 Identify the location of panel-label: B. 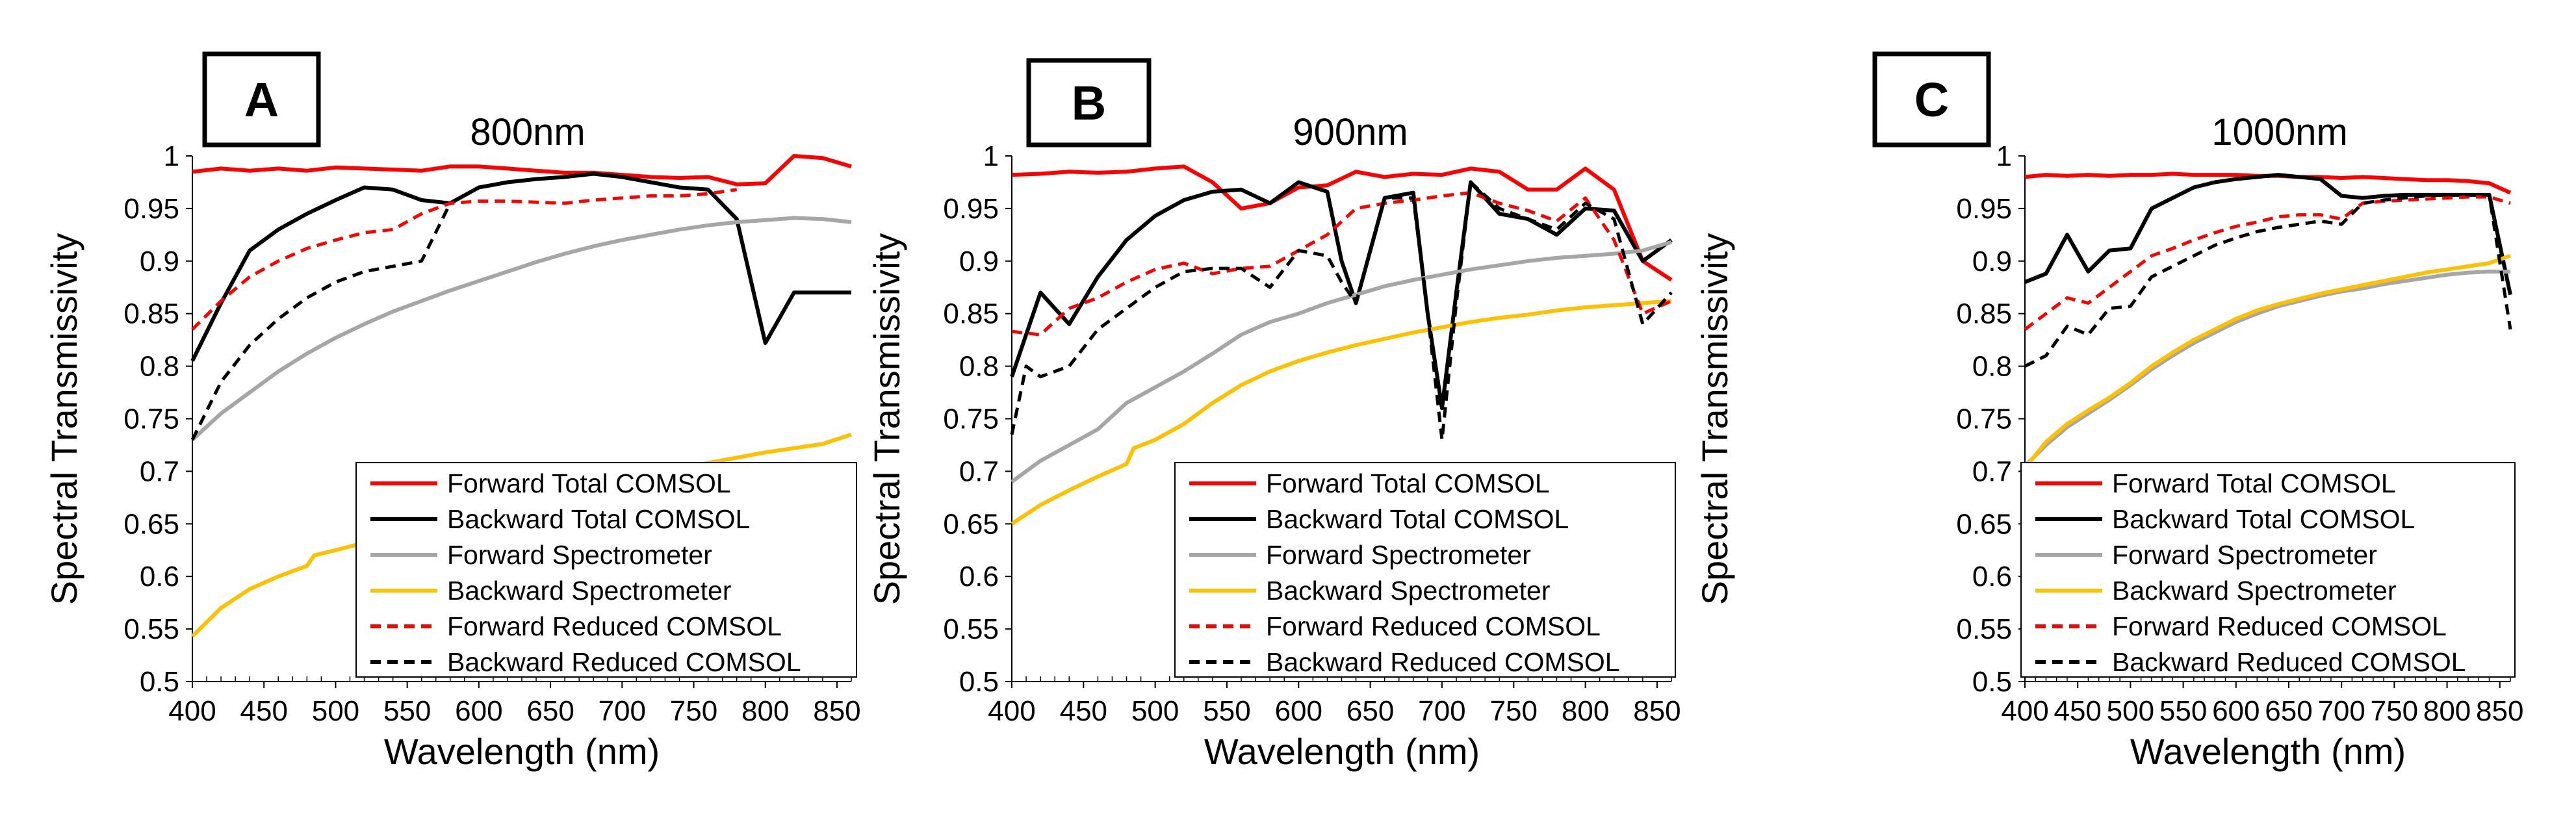
(1089, 103).